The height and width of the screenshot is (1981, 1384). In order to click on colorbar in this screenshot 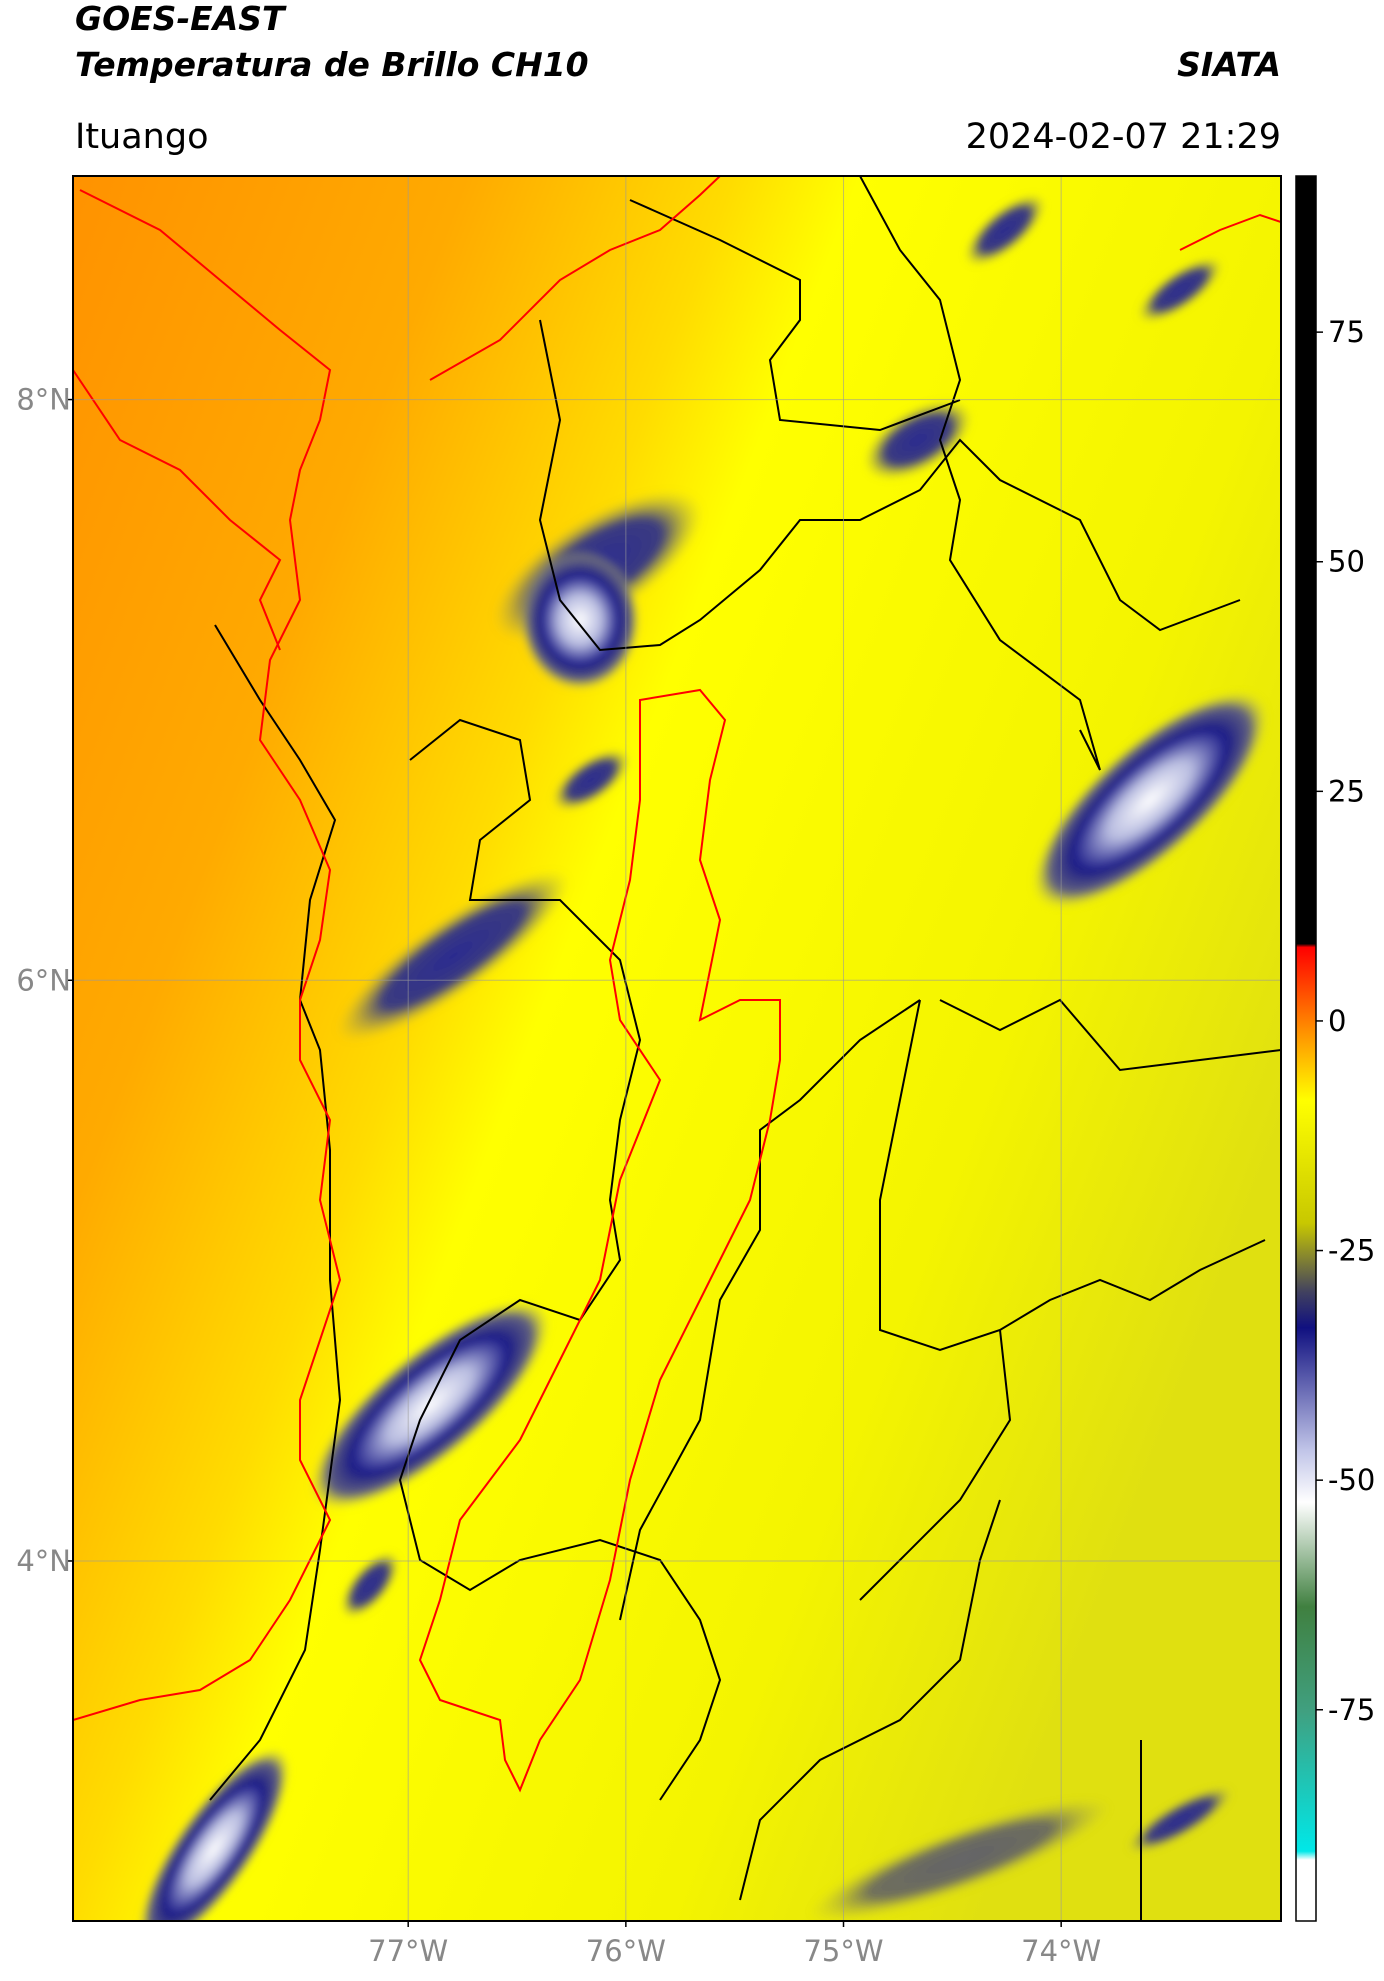, I will do `click(1306, 1048)`.